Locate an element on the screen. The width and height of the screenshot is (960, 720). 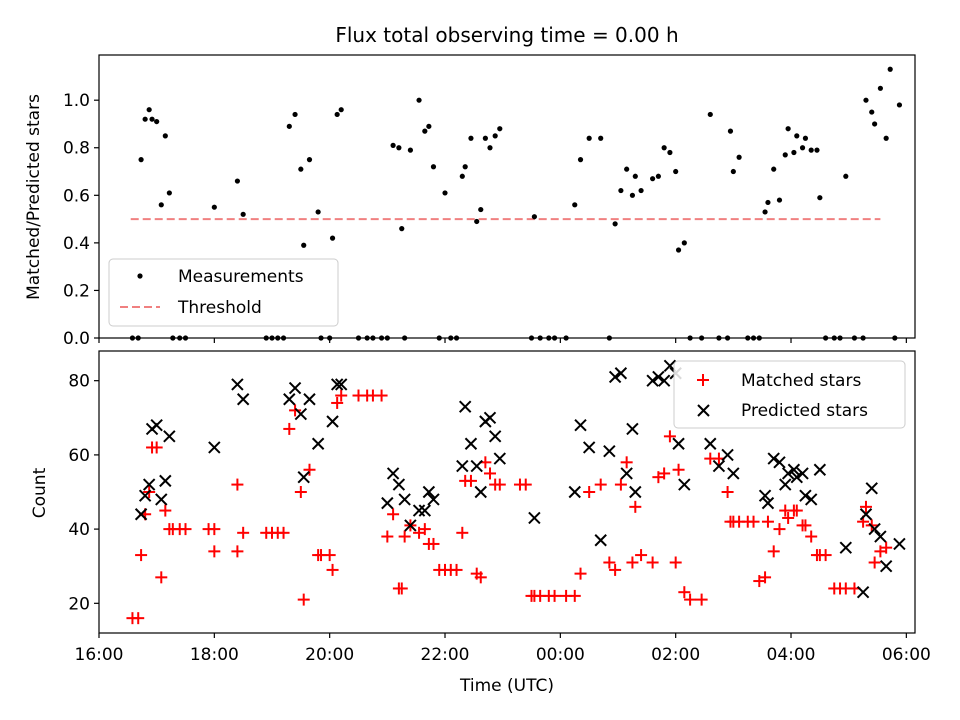
bottom-x-tick-label: 06:00 is located at coordinates (906, 655).